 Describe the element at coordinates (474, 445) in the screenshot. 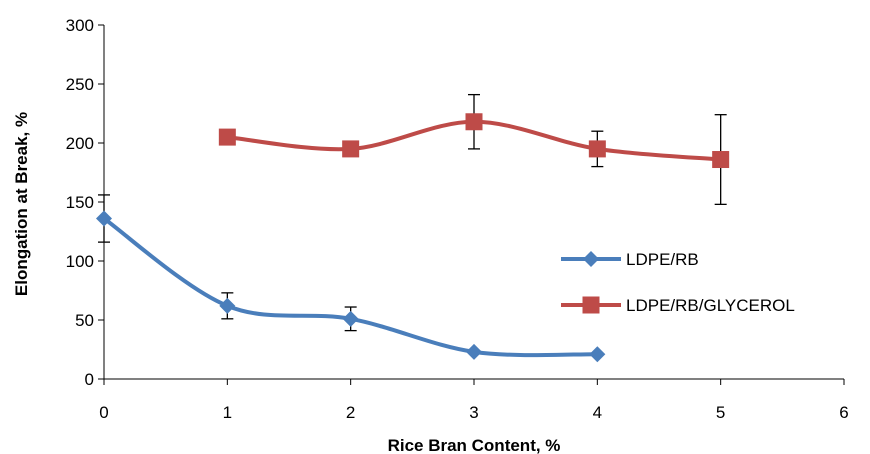

I see `x-axis-title: Rice Bran Content, %` at that location.